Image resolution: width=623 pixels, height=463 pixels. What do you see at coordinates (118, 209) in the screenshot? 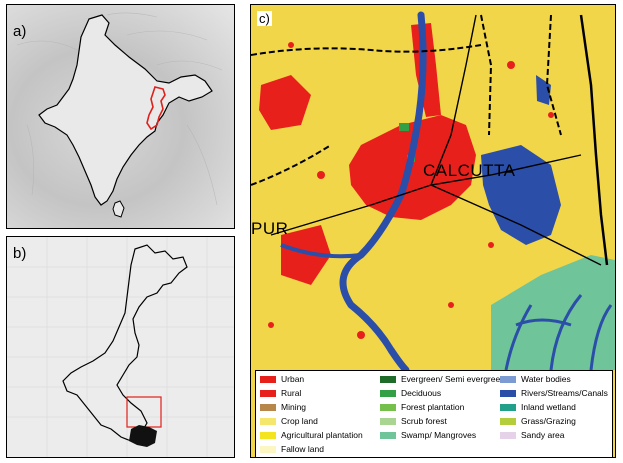
I see `srilanka-outline` at bounding box center [118, 209].